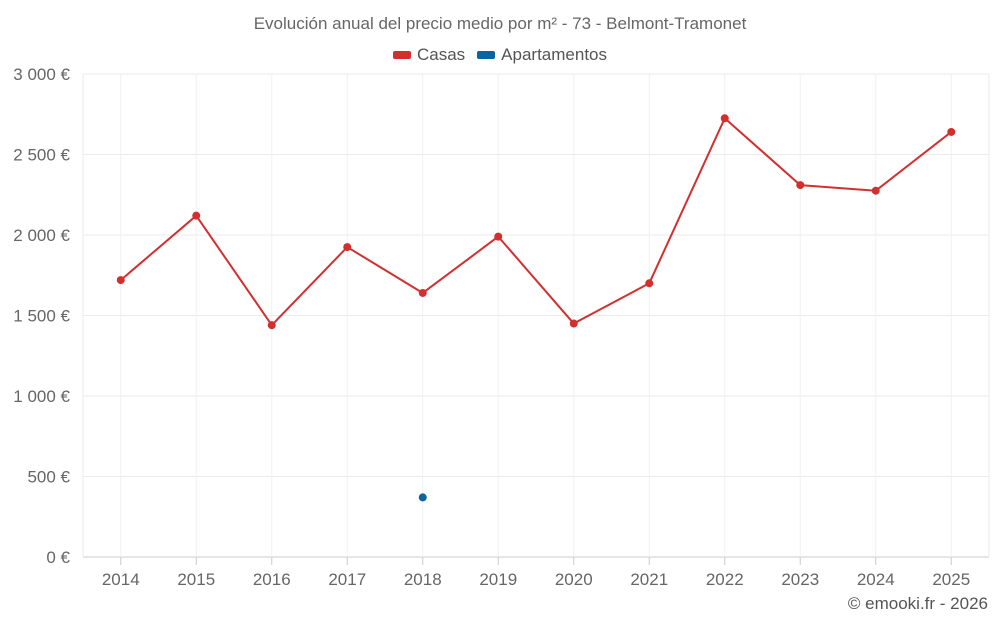 Image resolution: width=1000 pixels, height=625 pixels. What do you see at coordinates (423, 579) in the screenshot?
I see `x-tick-label: 2018` at bounding box center [423, 579].